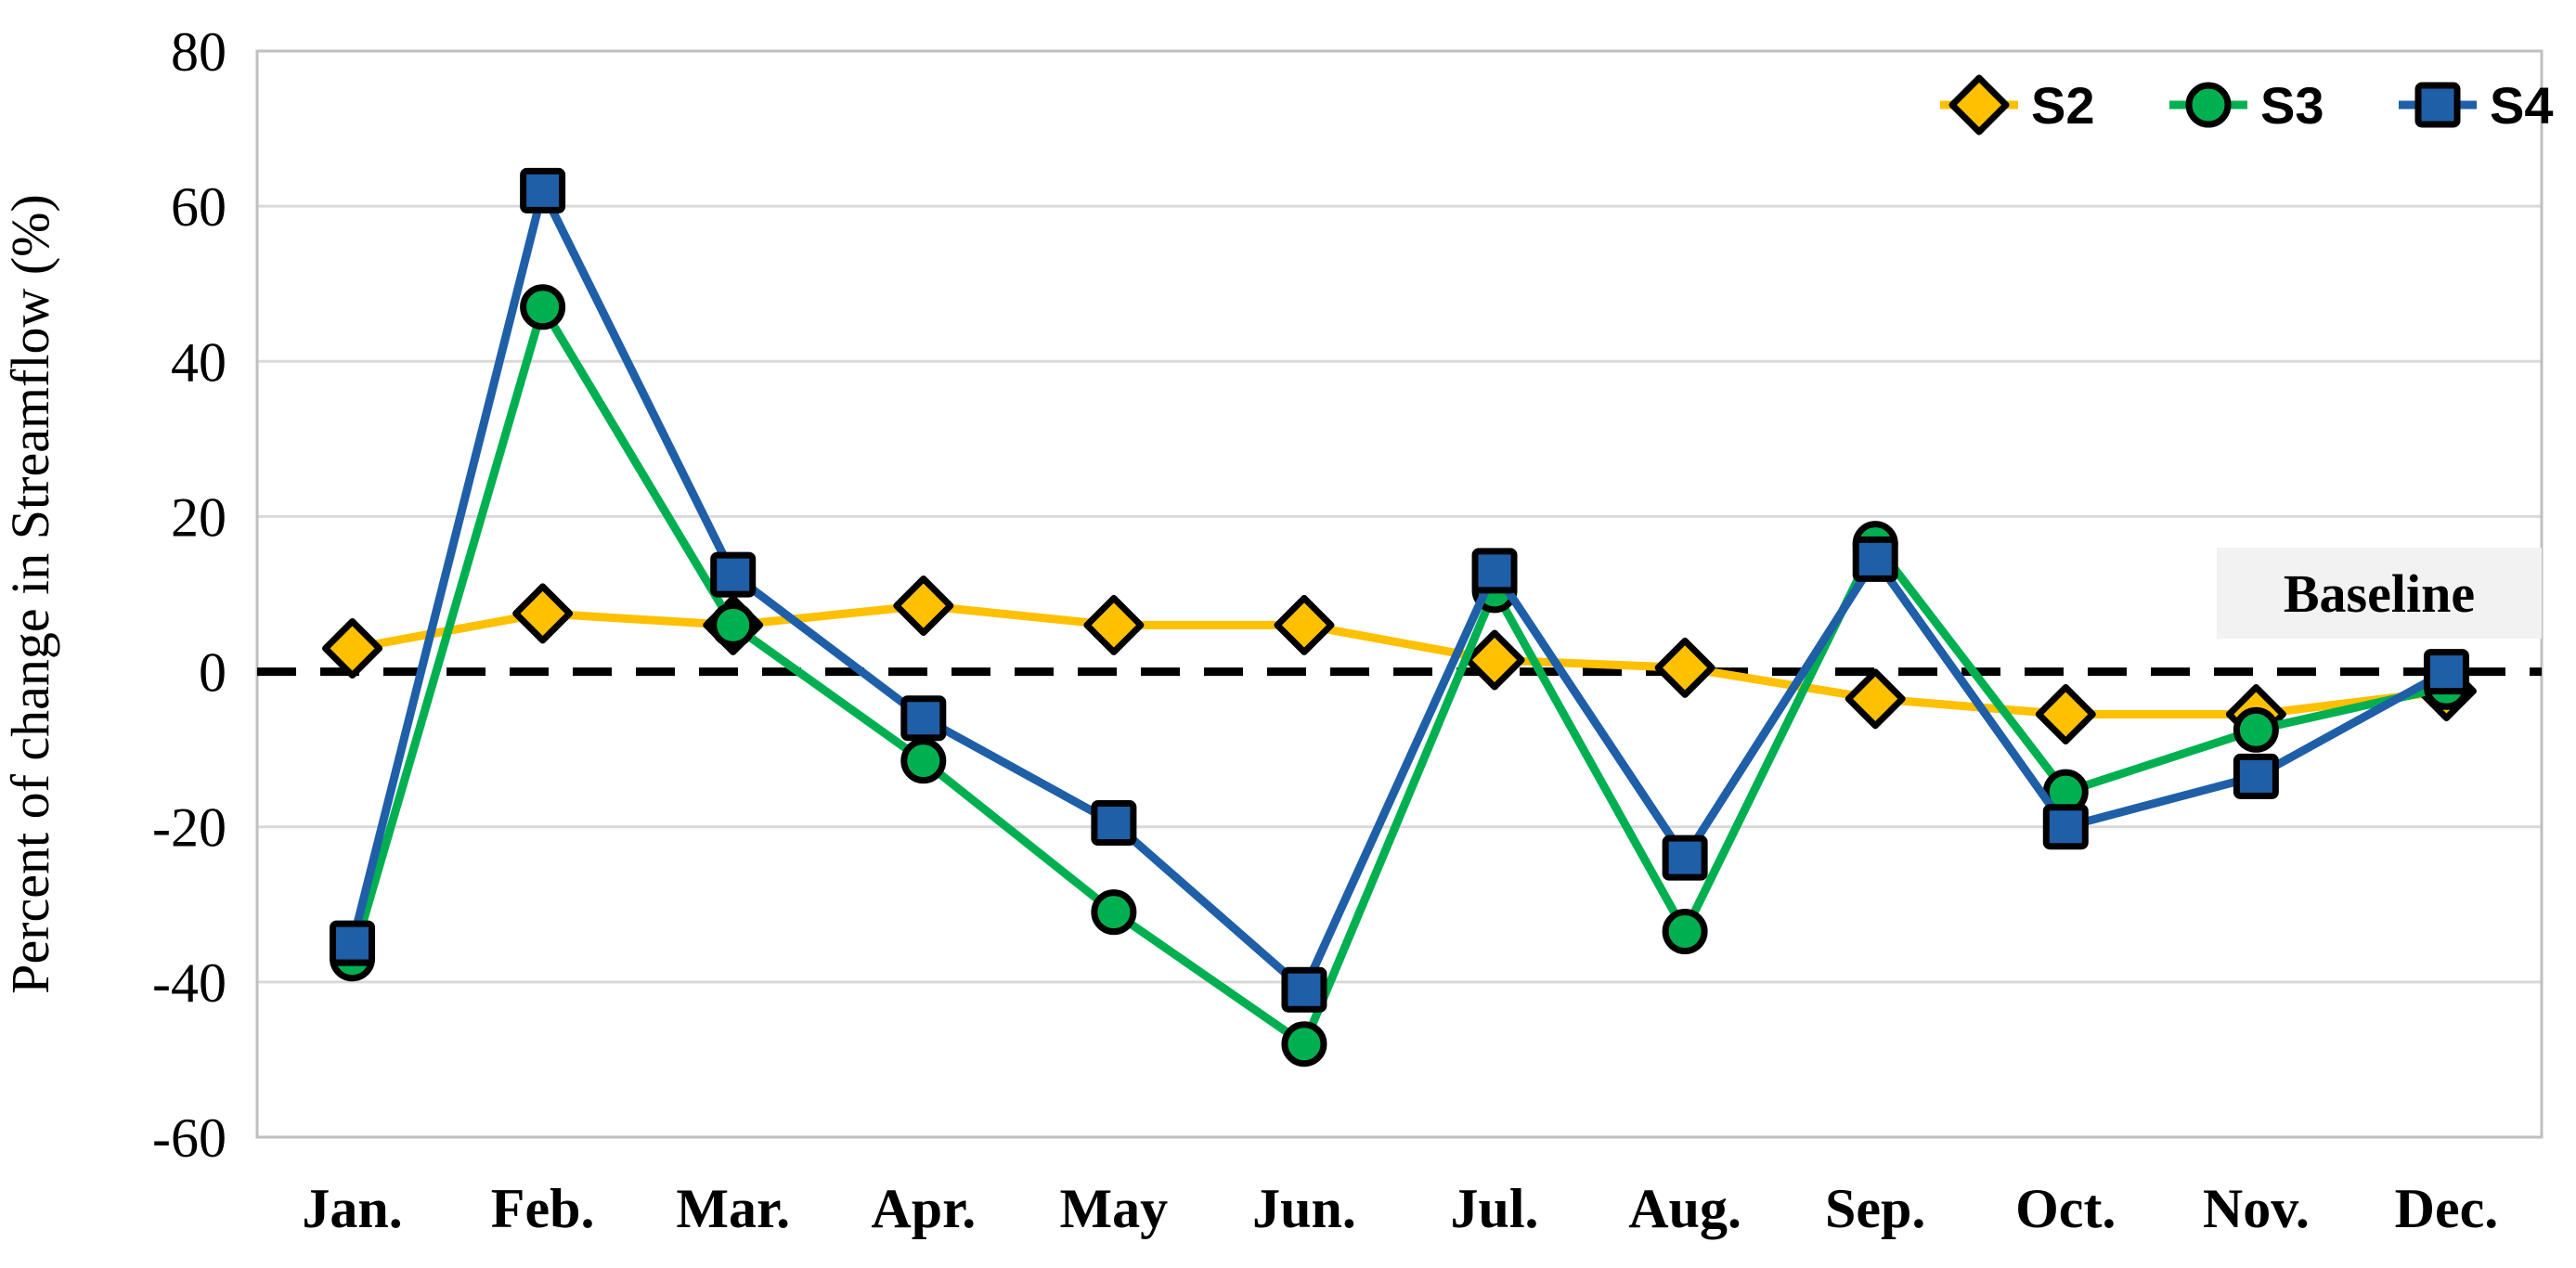  I want to click on marker-S4-Dec, so click(2446, 672).